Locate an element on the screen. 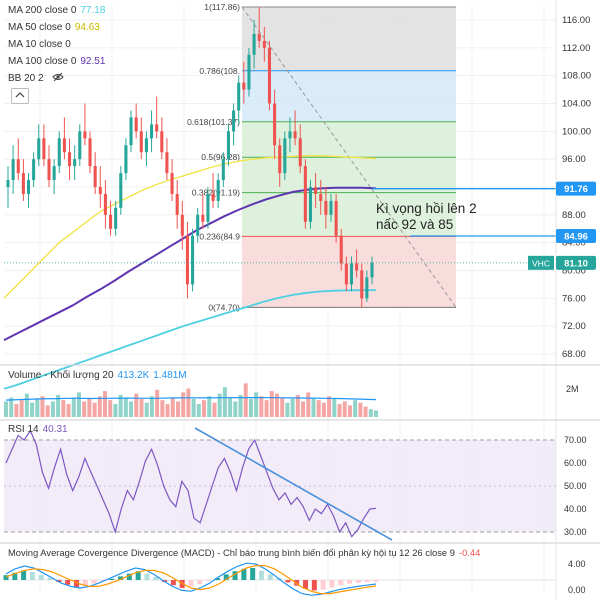  legend-ma10: MA 10 close 0 is located at coordinates (41, 44).